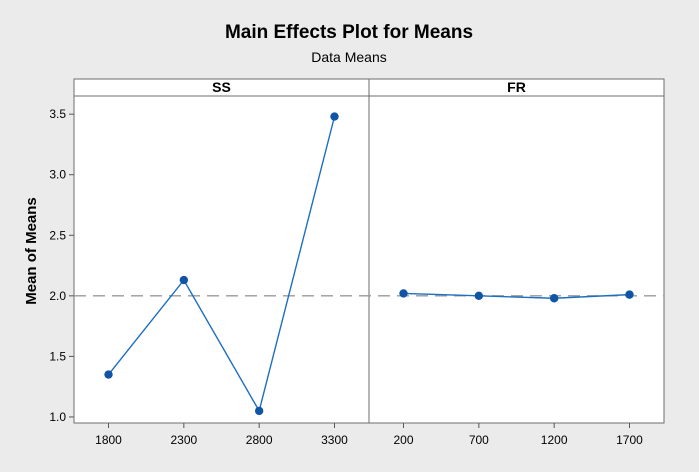  Describe the element at coordinates (221, 87) in the screenshot. I see `panel-header-ss: SS` at that location.